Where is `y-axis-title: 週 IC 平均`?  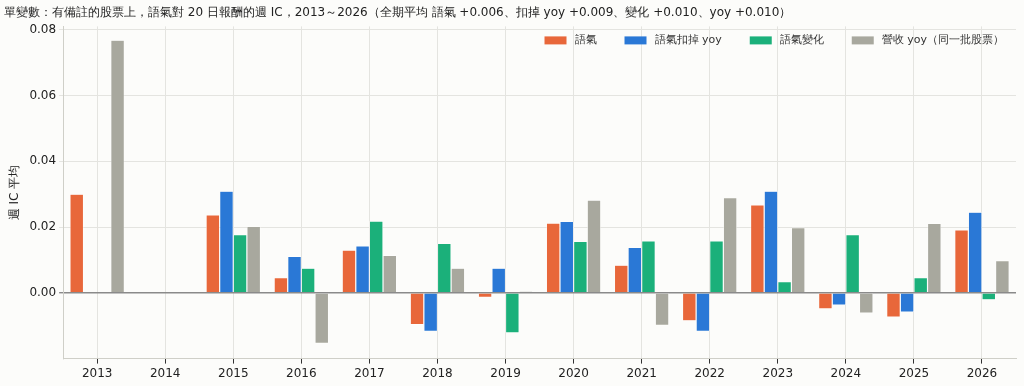 y-axis-title: 週 IC 平均 is located at coordinates (14, 192).